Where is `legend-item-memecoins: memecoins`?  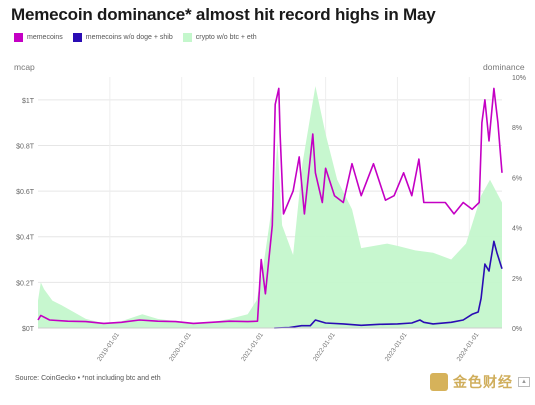 legend-item-memecoins: memecoins is located at coordinates (38, 37).